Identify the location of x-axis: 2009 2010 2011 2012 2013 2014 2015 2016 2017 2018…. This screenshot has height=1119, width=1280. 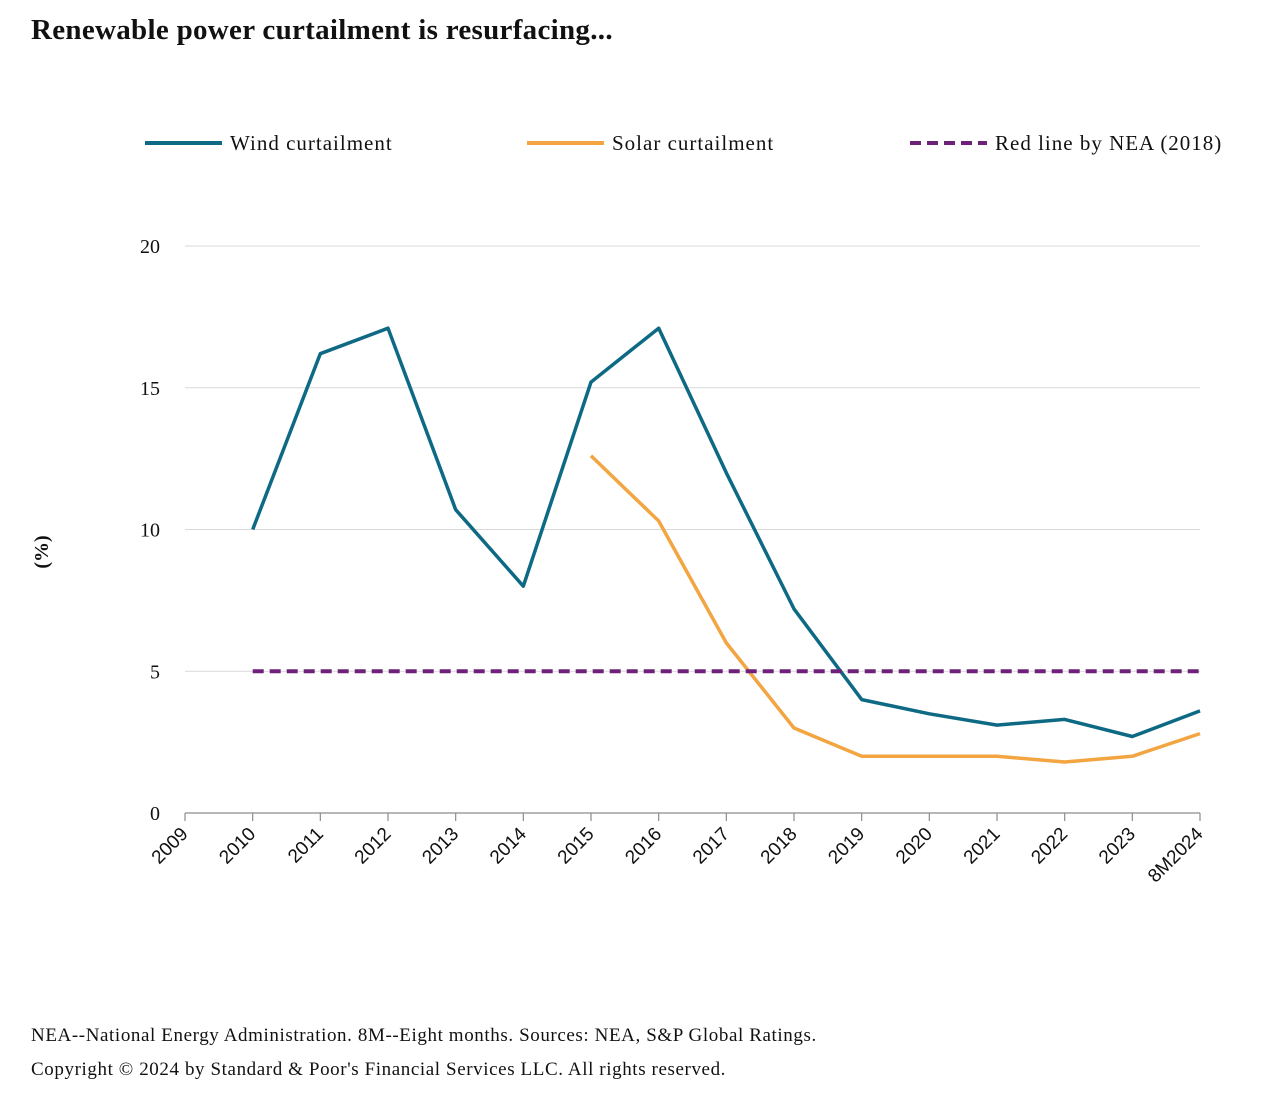
(678, 849).